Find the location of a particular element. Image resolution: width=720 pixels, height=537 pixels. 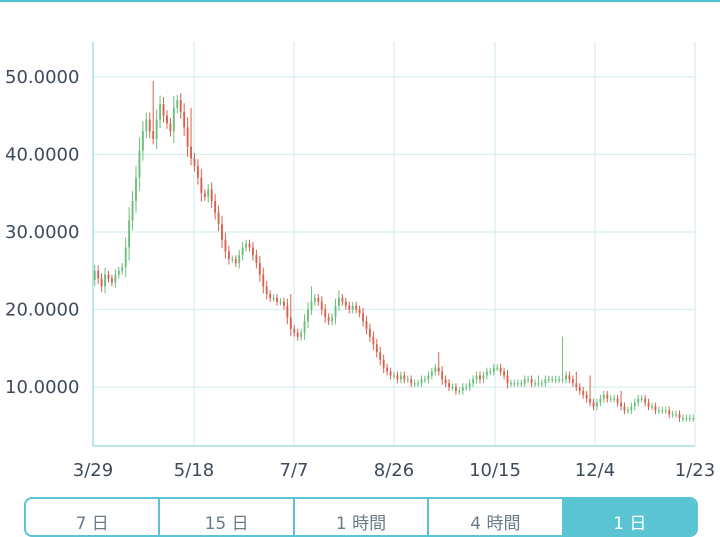

x-tick-label: 3/29 is located at coordinates (93, 470).